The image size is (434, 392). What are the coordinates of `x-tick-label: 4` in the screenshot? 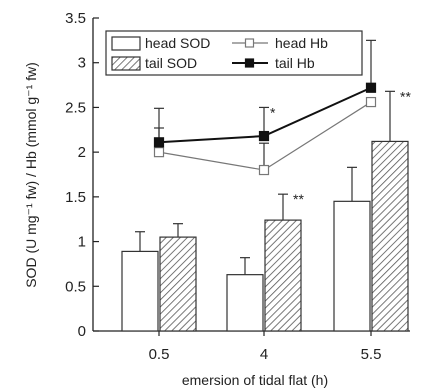 It's located at (264, 354).